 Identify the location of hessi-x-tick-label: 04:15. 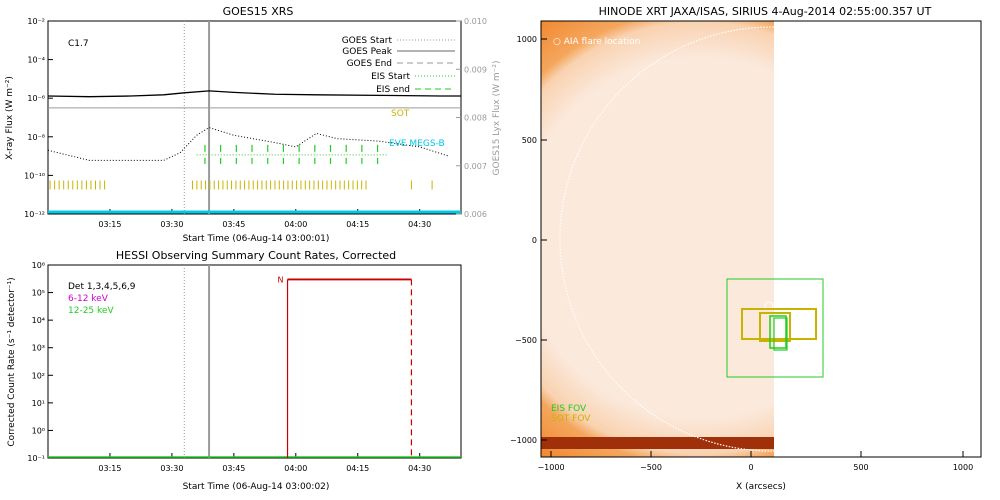
(357, 468).